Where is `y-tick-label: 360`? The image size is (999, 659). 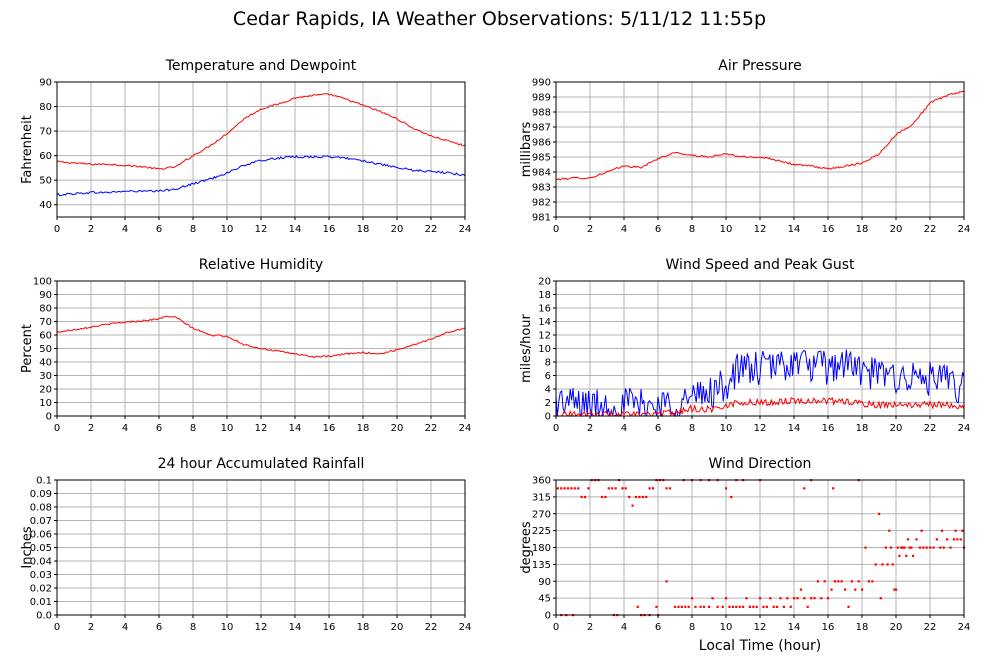
y-tick-label: 360 is located at coordinates (541, 481).